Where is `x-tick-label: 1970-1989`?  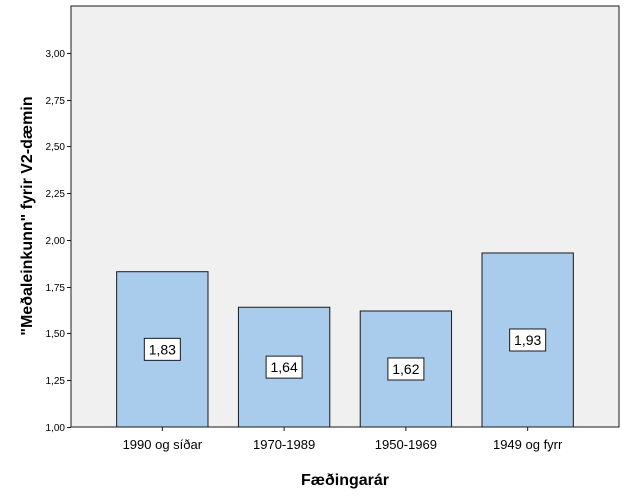
x-tick-label: 1970-1989 is located at coordinates (284, 444).